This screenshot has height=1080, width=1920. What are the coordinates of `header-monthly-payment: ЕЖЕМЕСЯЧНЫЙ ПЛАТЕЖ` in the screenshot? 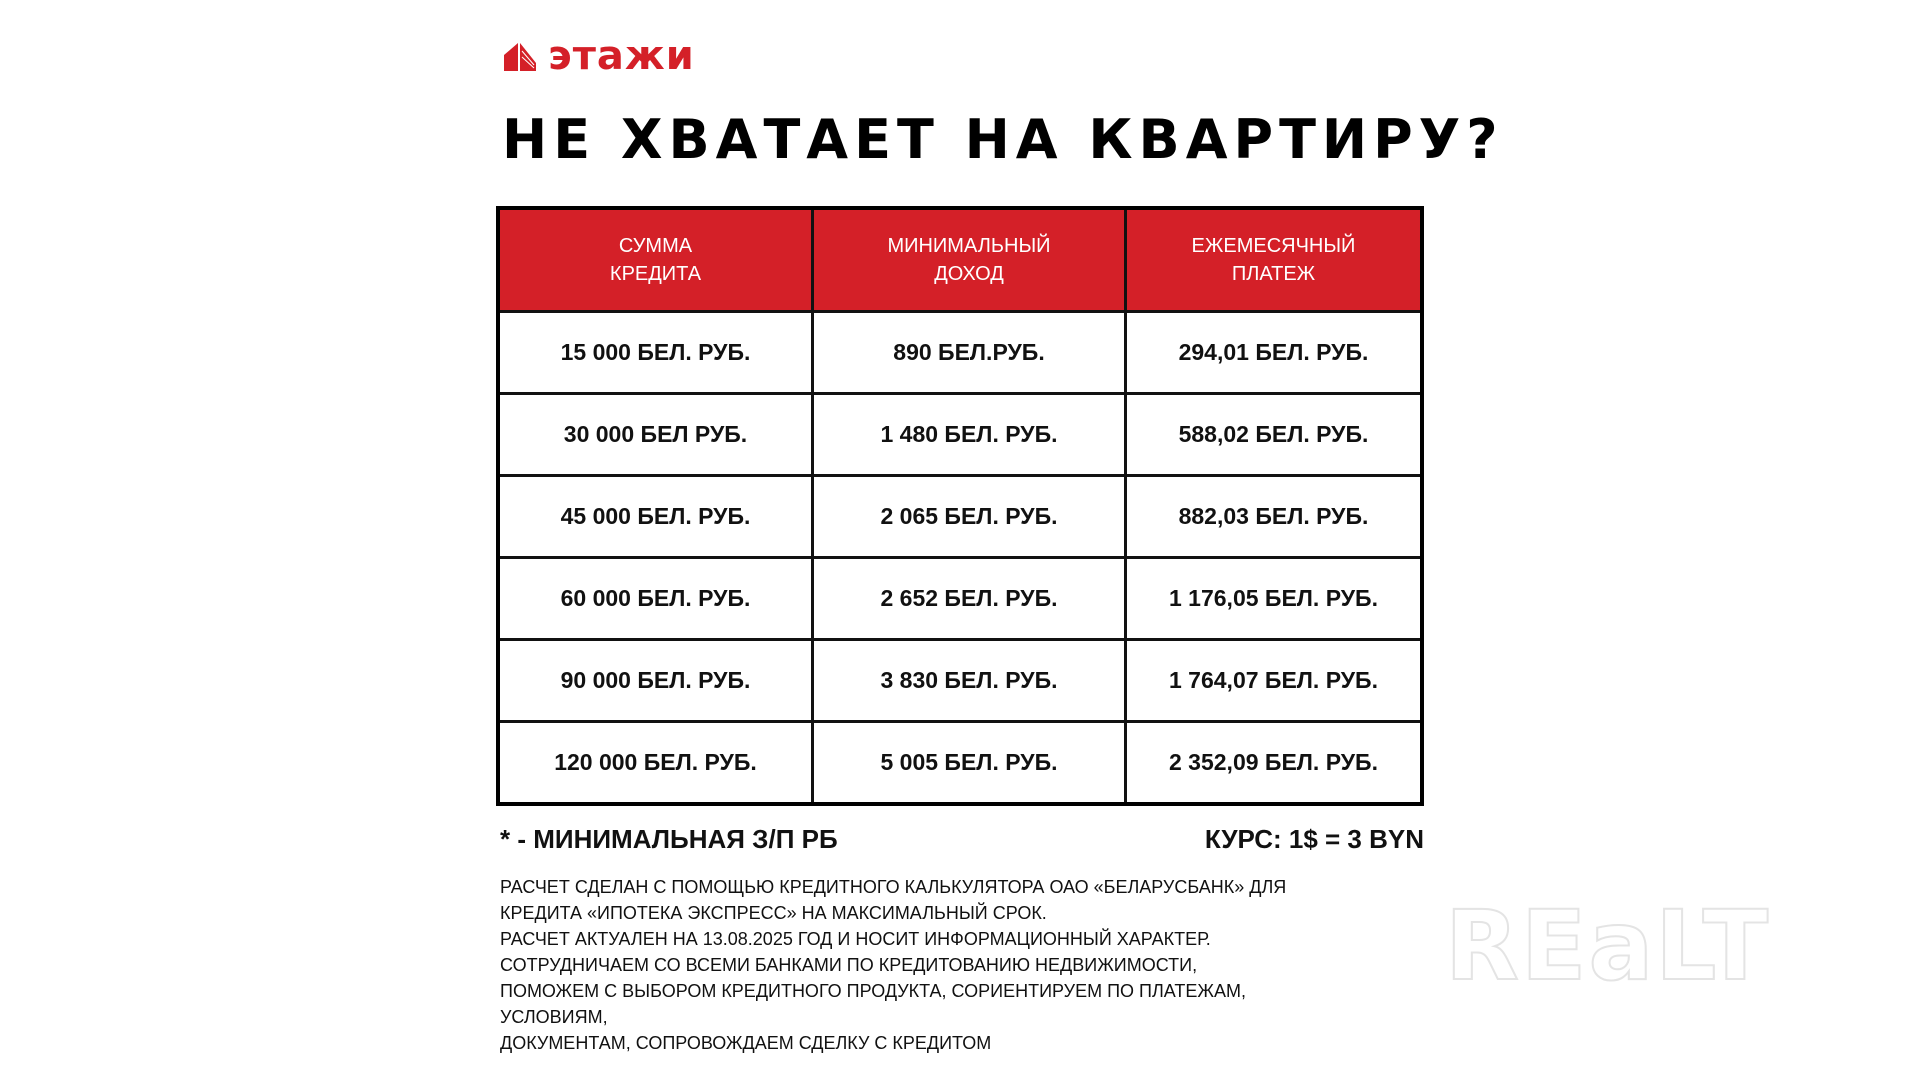 It's located at (1274, 259).